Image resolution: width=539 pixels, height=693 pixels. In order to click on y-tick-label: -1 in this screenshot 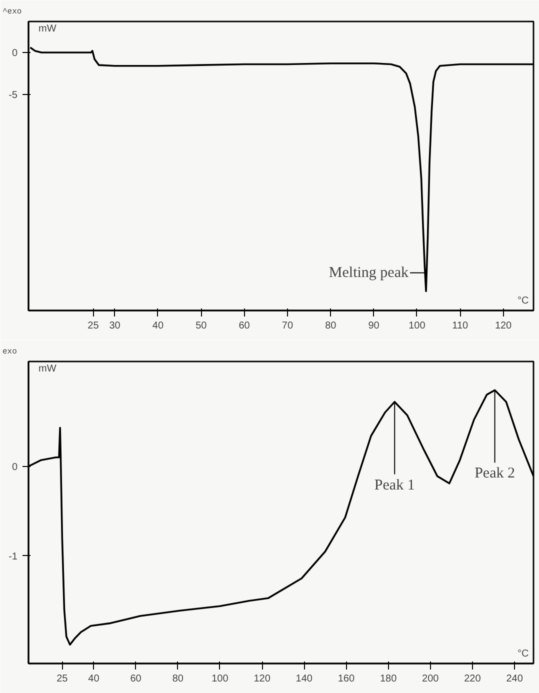, I will do `click(13, 556)`.